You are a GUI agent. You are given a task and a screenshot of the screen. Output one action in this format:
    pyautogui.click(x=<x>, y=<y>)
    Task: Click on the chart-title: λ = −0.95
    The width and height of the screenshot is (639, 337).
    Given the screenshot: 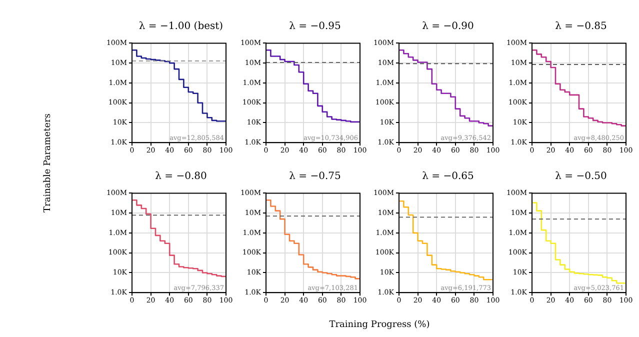 What is the action you would take?
    pyautogui.click(x=315, y=26)
    